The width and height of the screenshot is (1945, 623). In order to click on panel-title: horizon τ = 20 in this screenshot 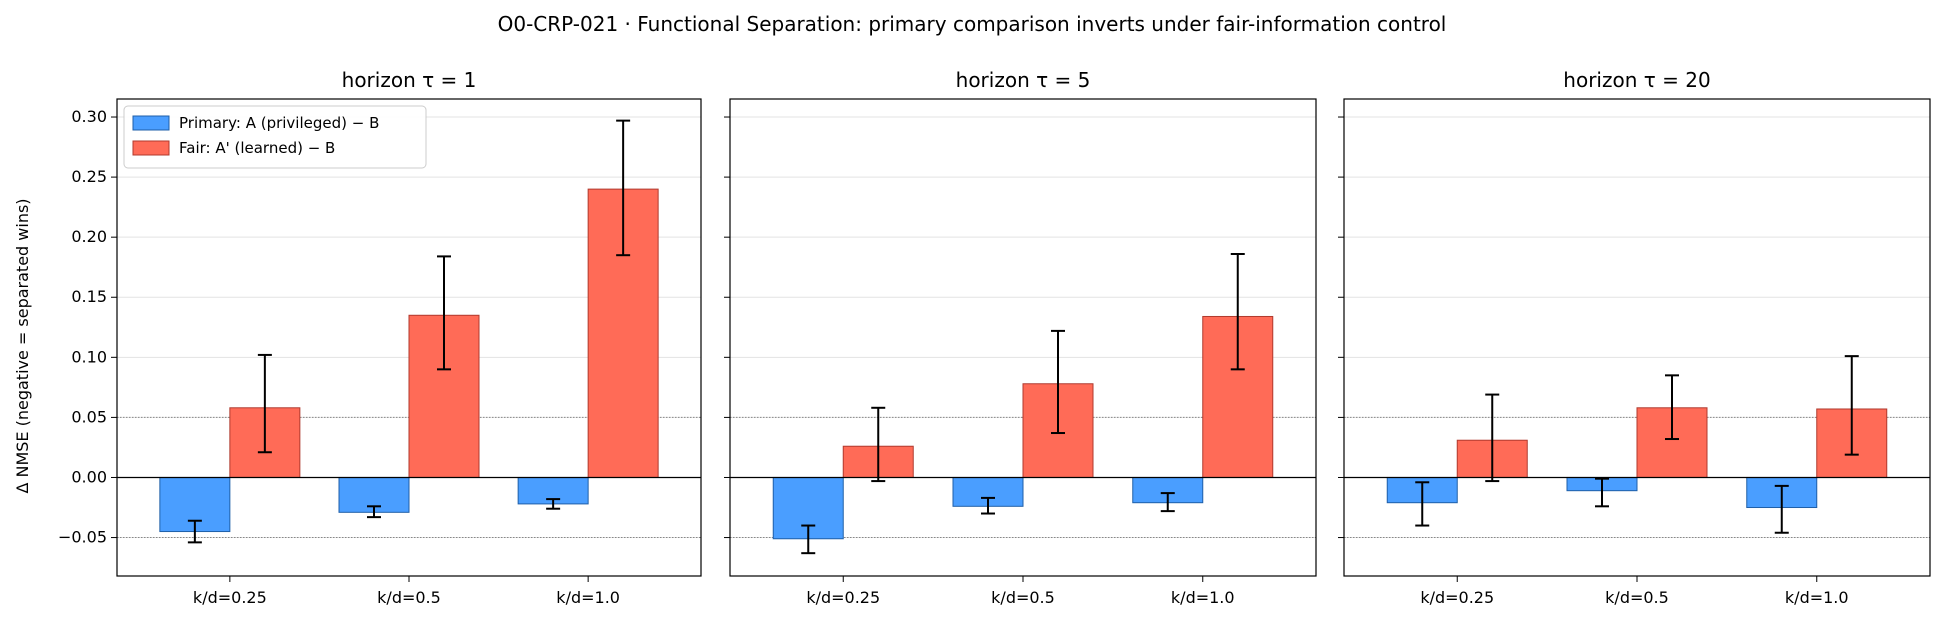, I will do `click(1636, 80)`.